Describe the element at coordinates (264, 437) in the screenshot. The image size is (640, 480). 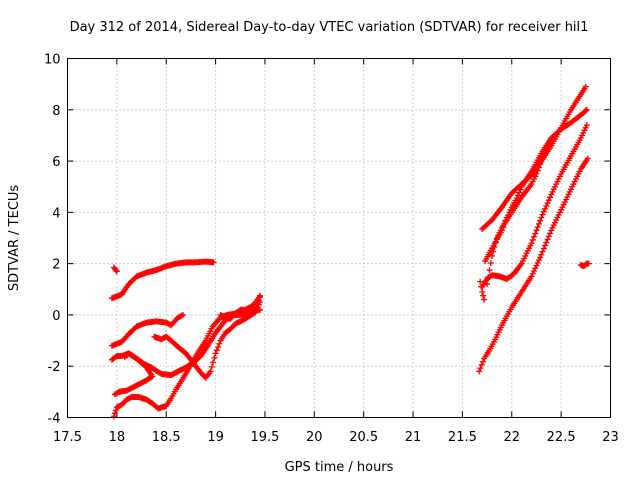
I see `x-tick-label: 19.5` at that location.